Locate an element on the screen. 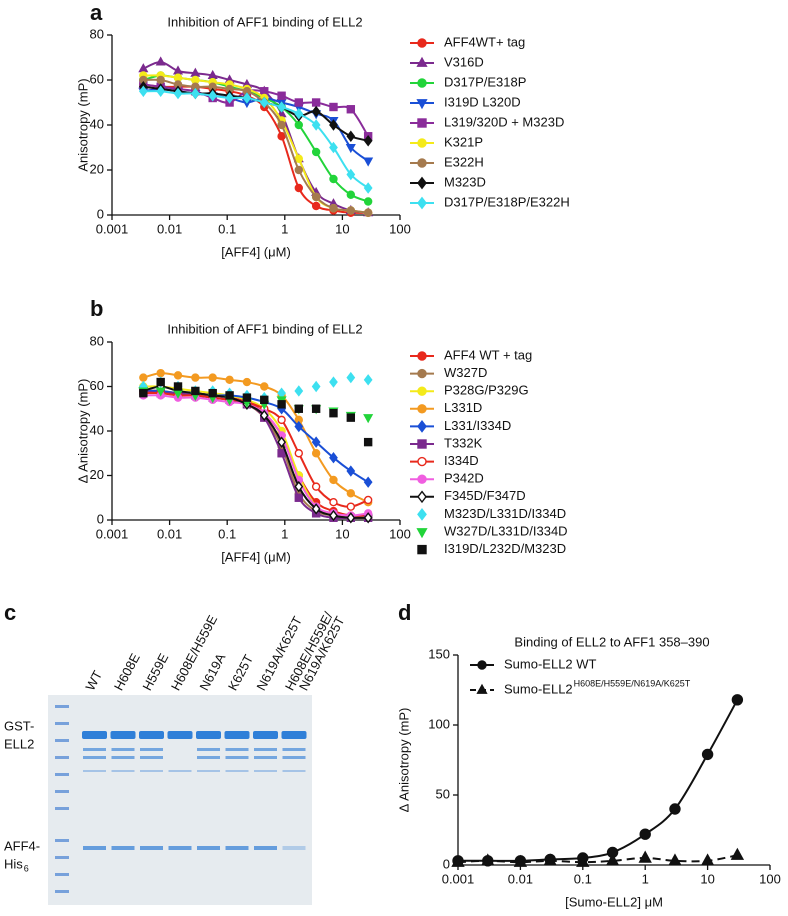  legend-label: I334D is located at coordinates (461, 460).